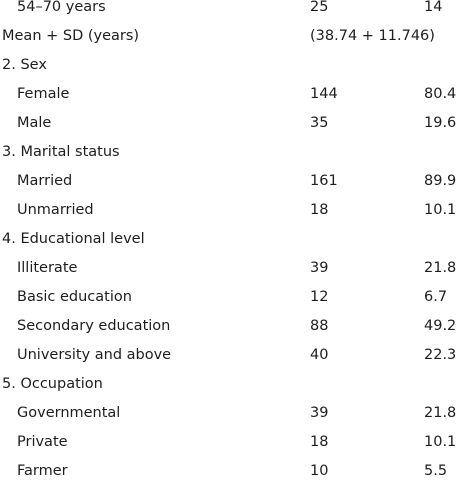 The image size is (474, 486). Describe the element at coordinates (319, 471) in the screenshot. I see `count-cell: 10` at that location.